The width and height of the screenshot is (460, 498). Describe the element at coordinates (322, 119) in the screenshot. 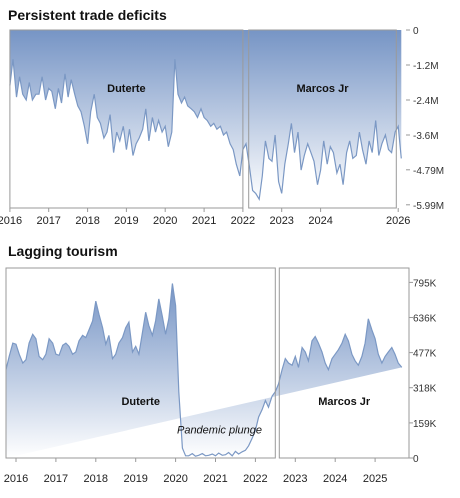

I see `trade-period-box` at that location.